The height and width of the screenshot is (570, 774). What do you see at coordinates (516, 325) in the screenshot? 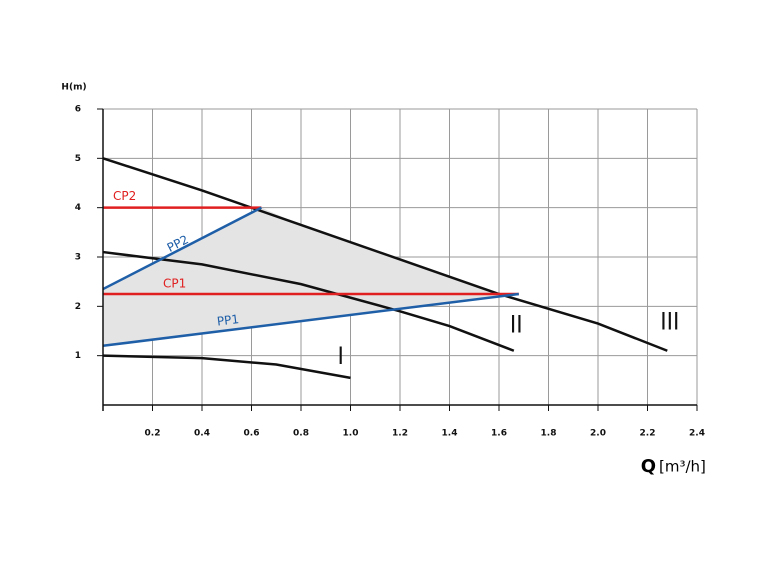
I see `series-label: II` at bounding box center [516, 325].